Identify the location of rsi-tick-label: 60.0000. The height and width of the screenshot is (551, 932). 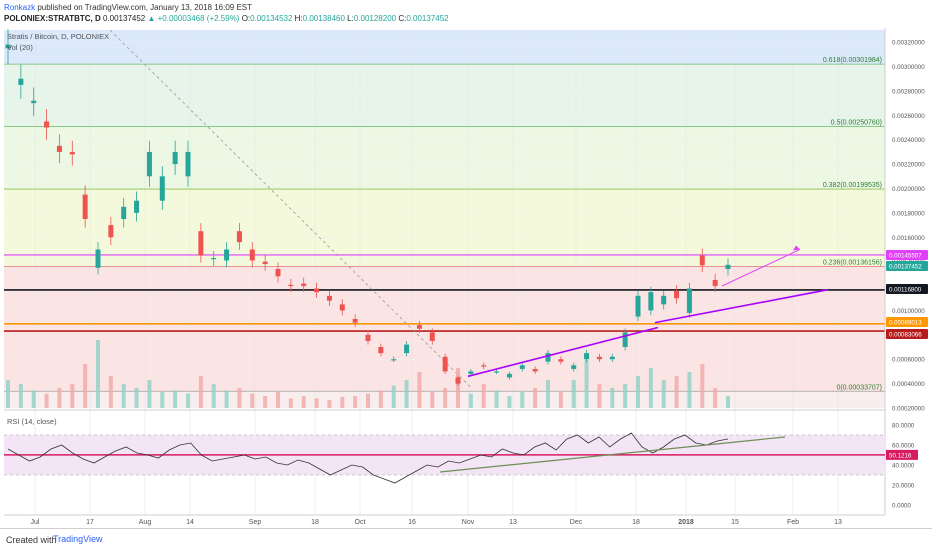
(903, 446).